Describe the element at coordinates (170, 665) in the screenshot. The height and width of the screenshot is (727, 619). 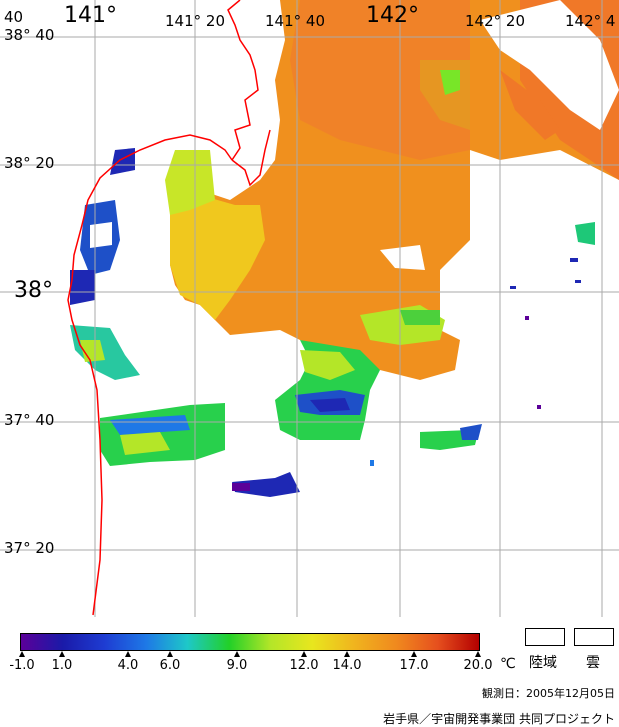
I see `colorbar-tick-label: 6.0` at that location.